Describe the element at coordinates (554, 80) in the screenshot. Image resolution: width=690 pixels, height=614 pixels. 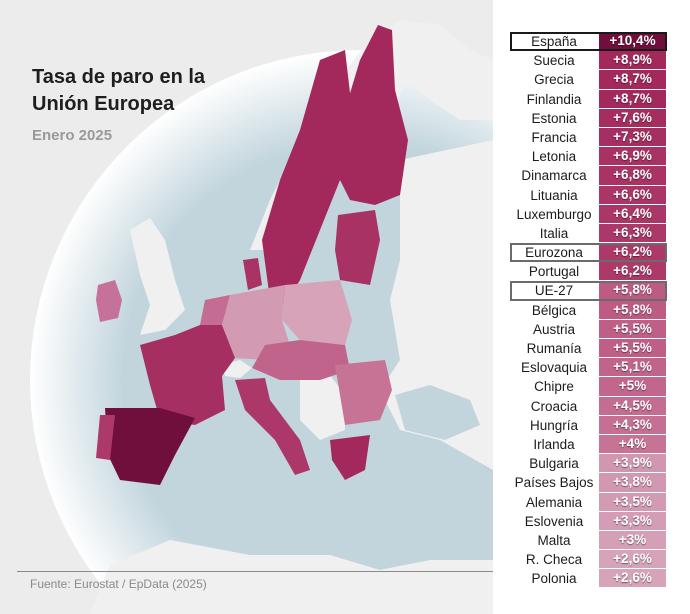
I see `country-name: Grecia` at that location.